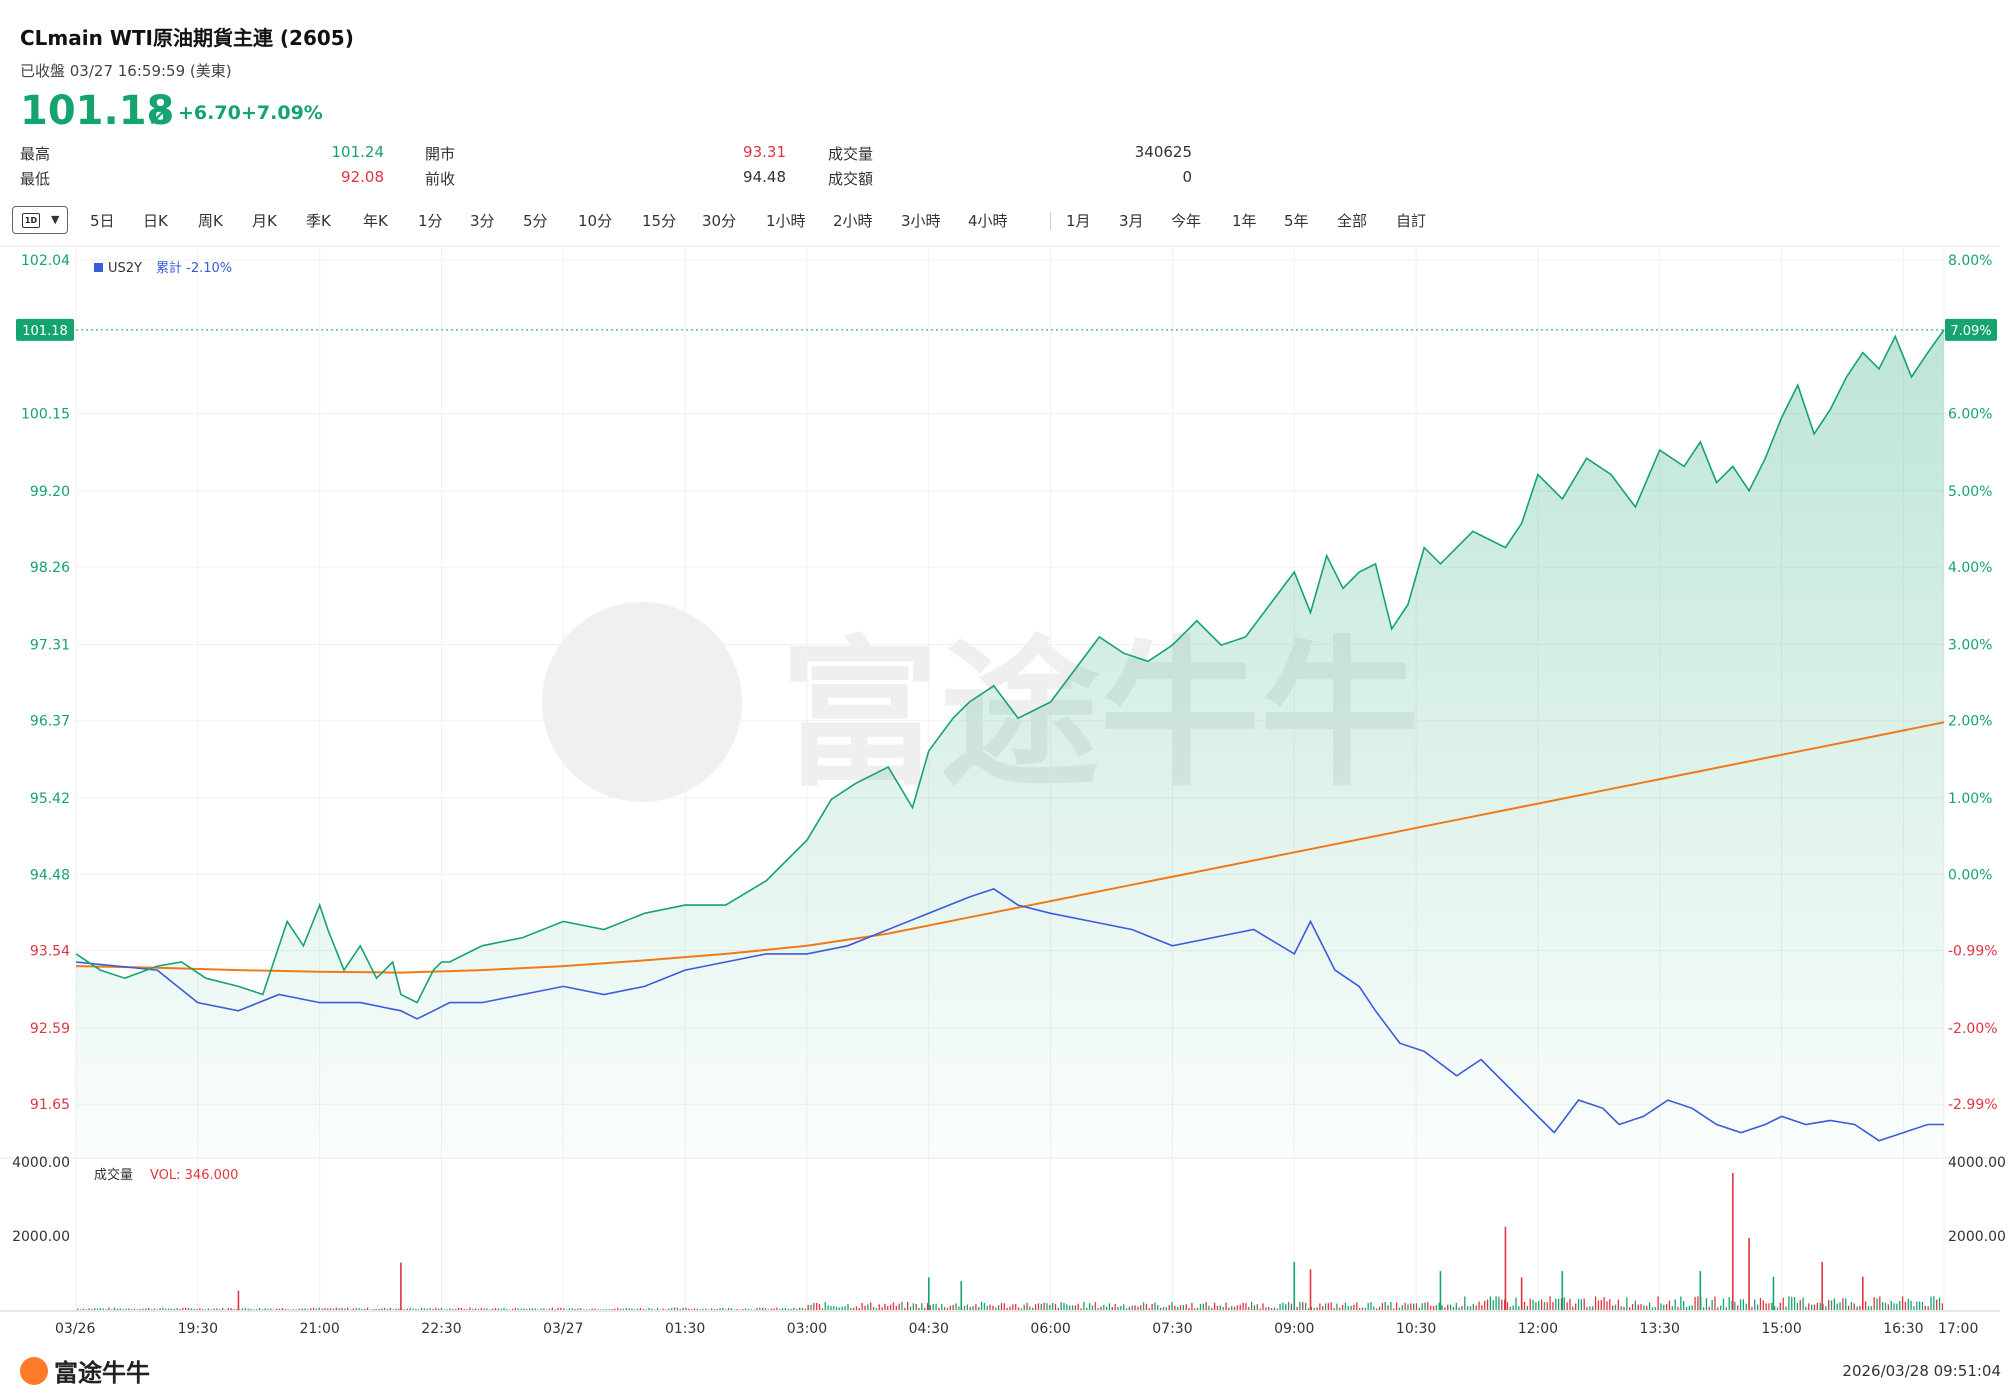 The height and width of the screenshot is (1399, 2013). What do you see at coordinates (1163, 152) in the screenshot?
I see `stat-vol-value: 340625` at bounding box center [1163, 152].